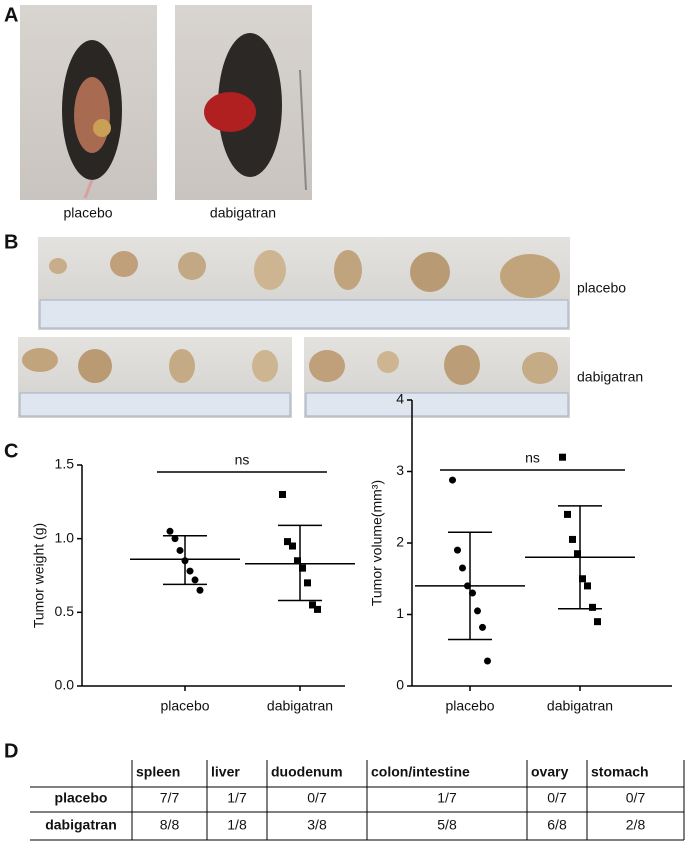 The height and width of the screenshot is (842, 685). What do you see at coordinates (400, 470) in the screenshot?
I see `y-tick-label: 3` at bounding box center [400, 470].